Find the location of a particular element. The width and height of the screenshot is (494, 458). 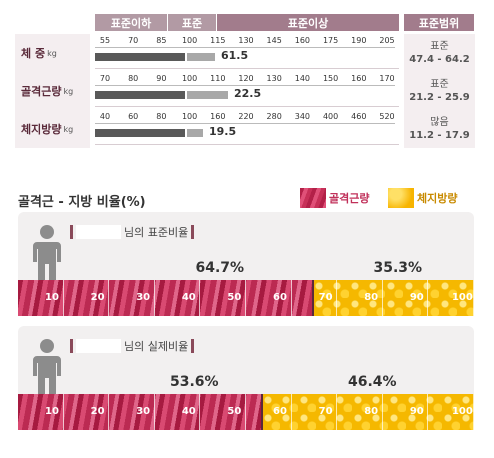

legend-fat-label: 체지방량 is located at coordinates (437, 198).